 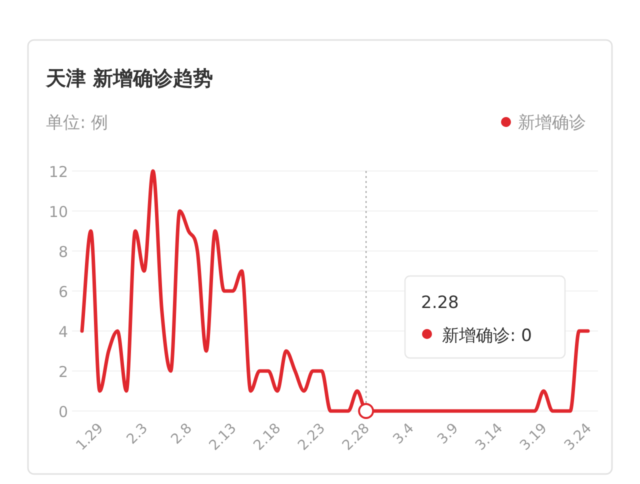 What do you see at coordinates (58, 212) in the screenshot?
I see `y-tick-label: 10` at bounding box center [58, 212].